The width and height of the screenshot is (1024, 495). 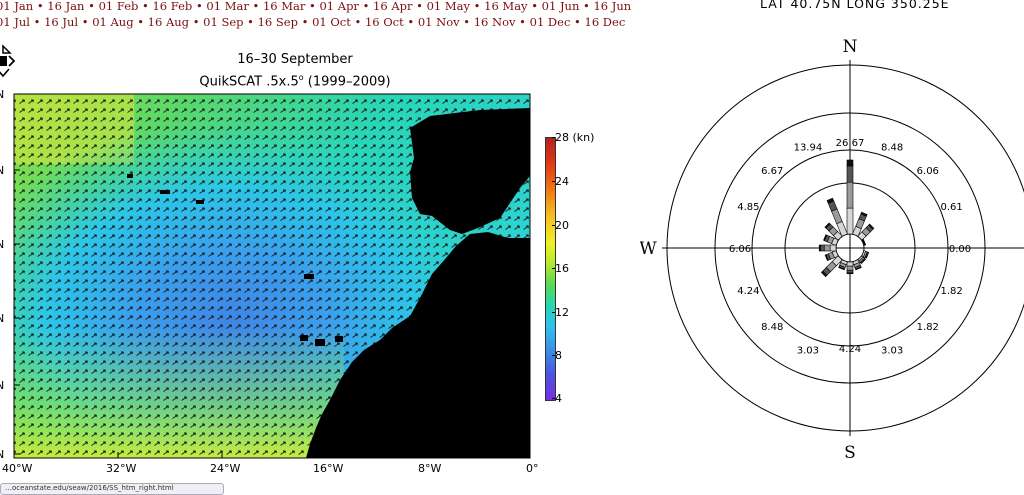 What do you see at coordinates (15, 22) in the screenshot?
I see `date-link: 01 Jul` at bounding box center [15, 22].